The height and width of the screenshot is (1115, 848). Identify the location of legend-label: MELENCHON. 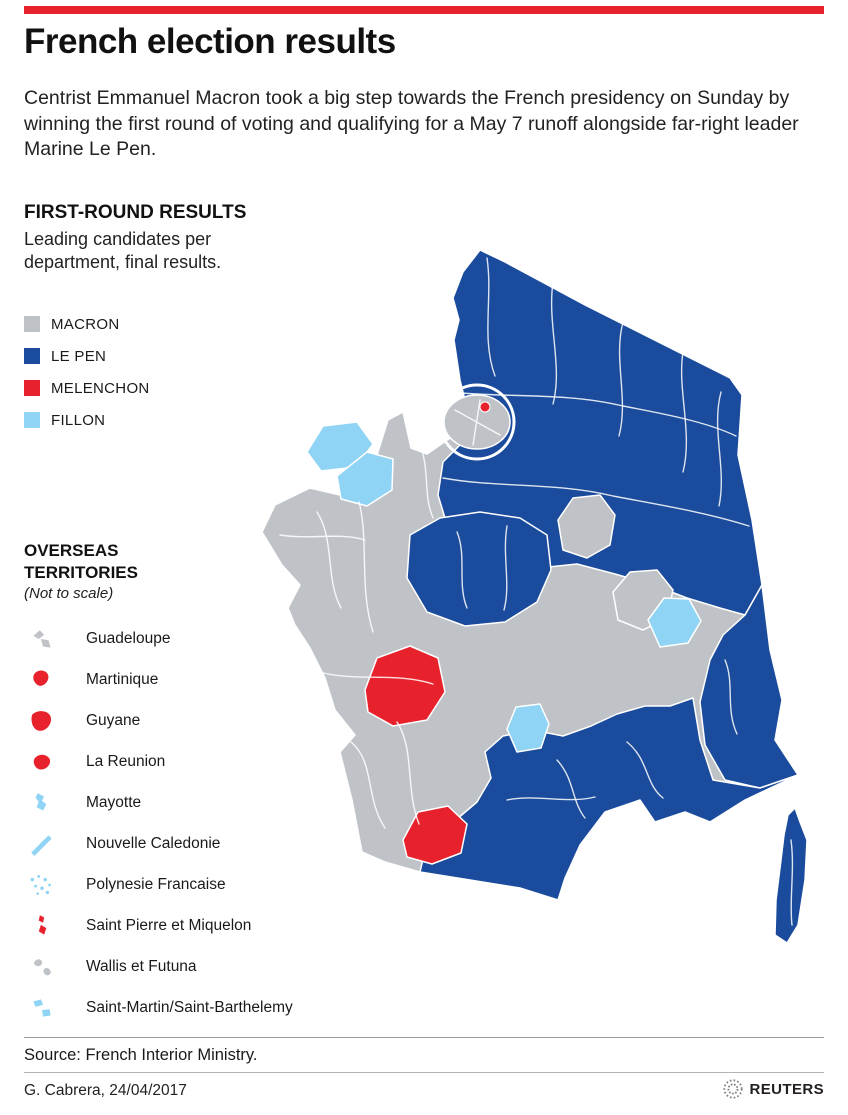
(100, 388).